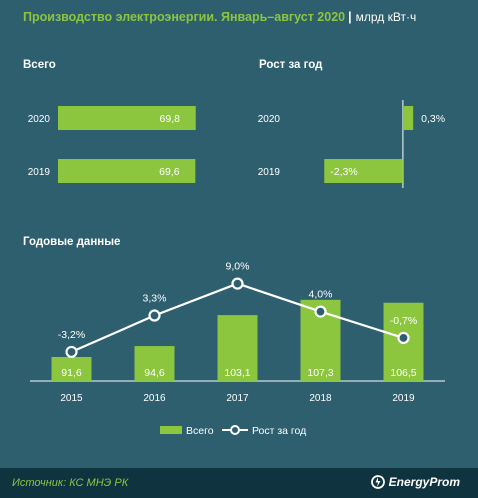  Describe the element at coordinates (71, 335) in the screenshot. I see `growth-point-label: -3,2%` at that location.